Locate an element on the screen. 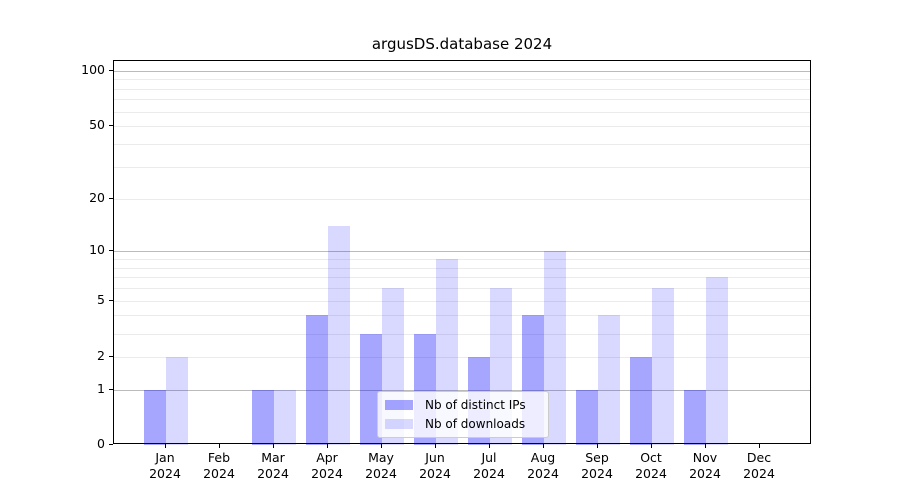  legend-label-distinct-ips: Nb of distinct IPs is located at coordinates (475, 405).